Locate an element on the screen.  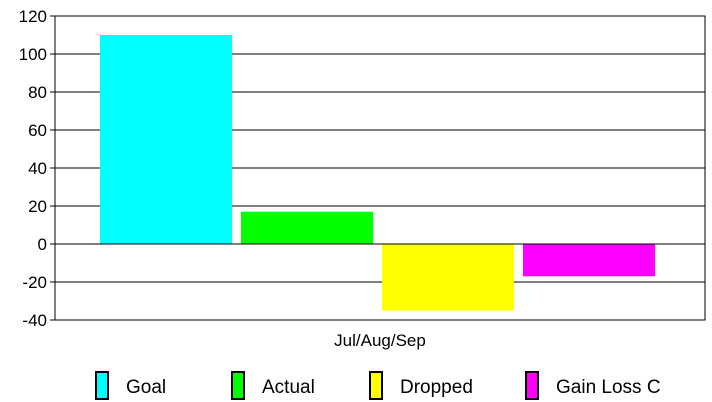
legend-label: Goal is located at coordinates (146, 387).